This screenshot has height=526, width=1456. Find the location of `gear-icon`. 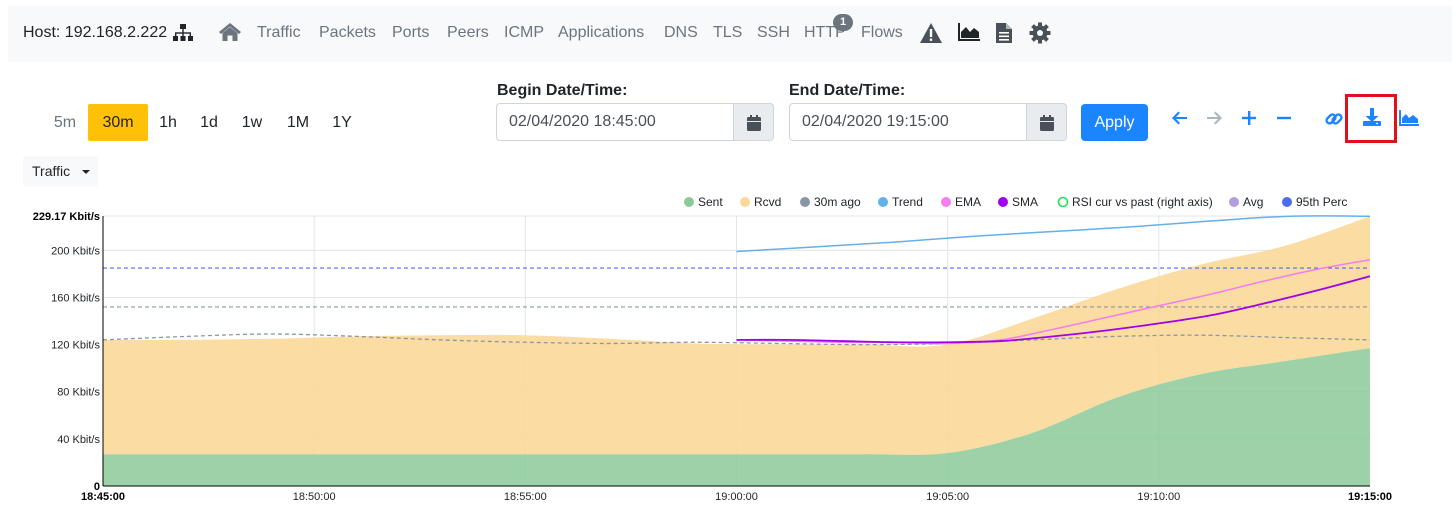

gear-icon is located at coordinates (1040, 33).